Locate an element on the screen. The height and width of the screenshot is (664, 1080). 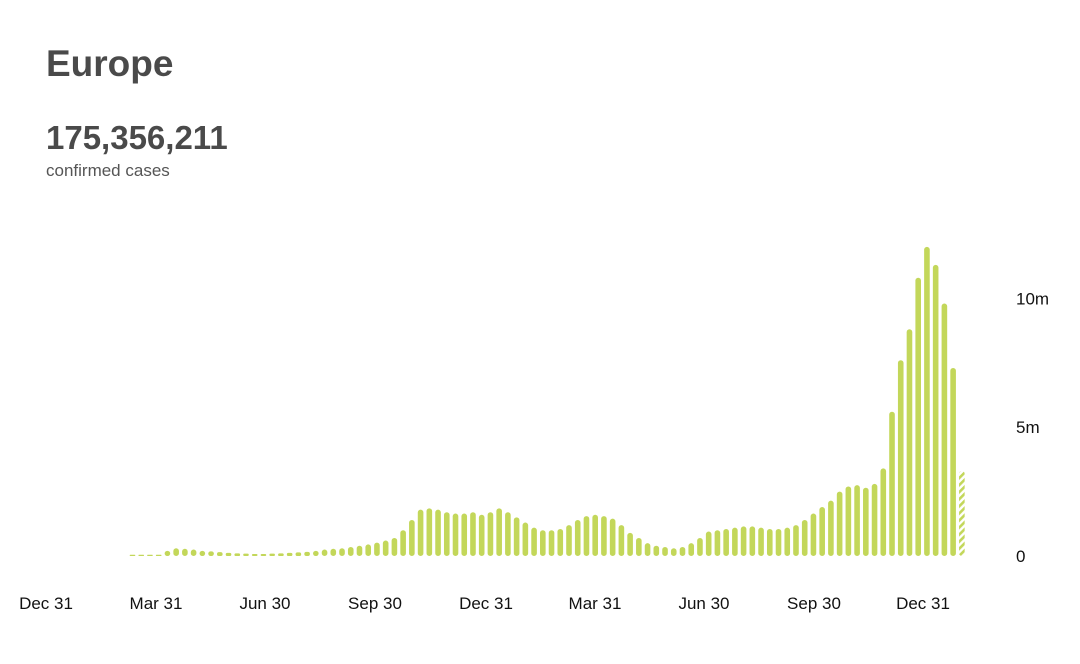
y-tick-label: 10m is located at coordinates (1032, 298).